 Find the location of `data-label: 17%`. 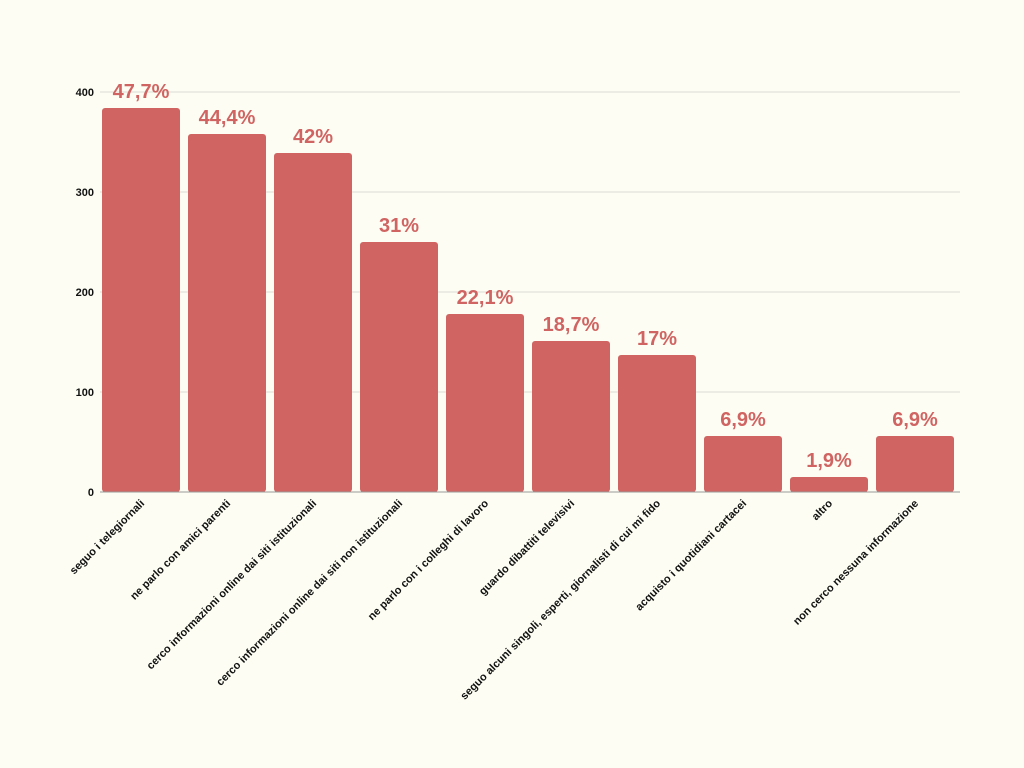

data-label: 17% is located at coordinates (657, 339).